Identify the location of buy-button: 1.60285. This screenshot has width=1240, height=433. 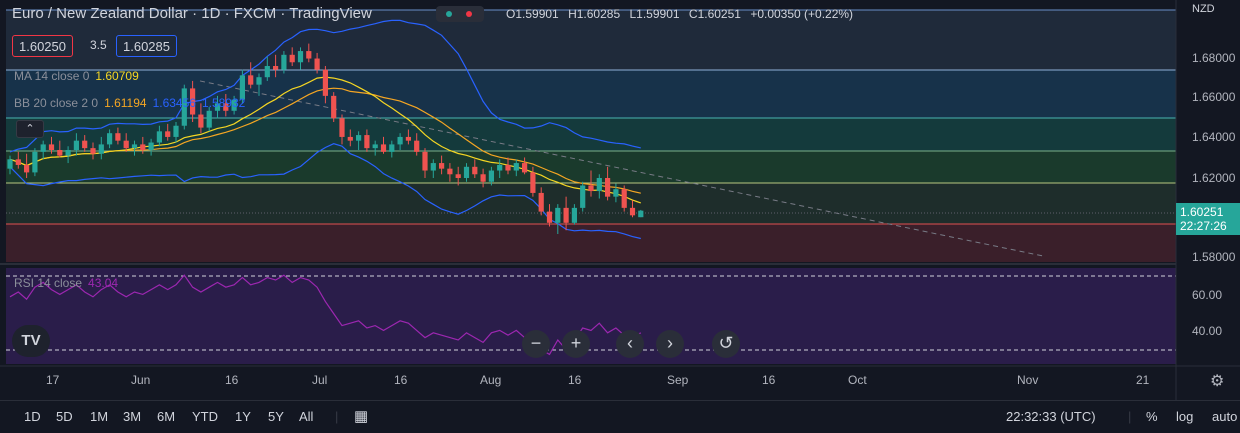
(146, 46).